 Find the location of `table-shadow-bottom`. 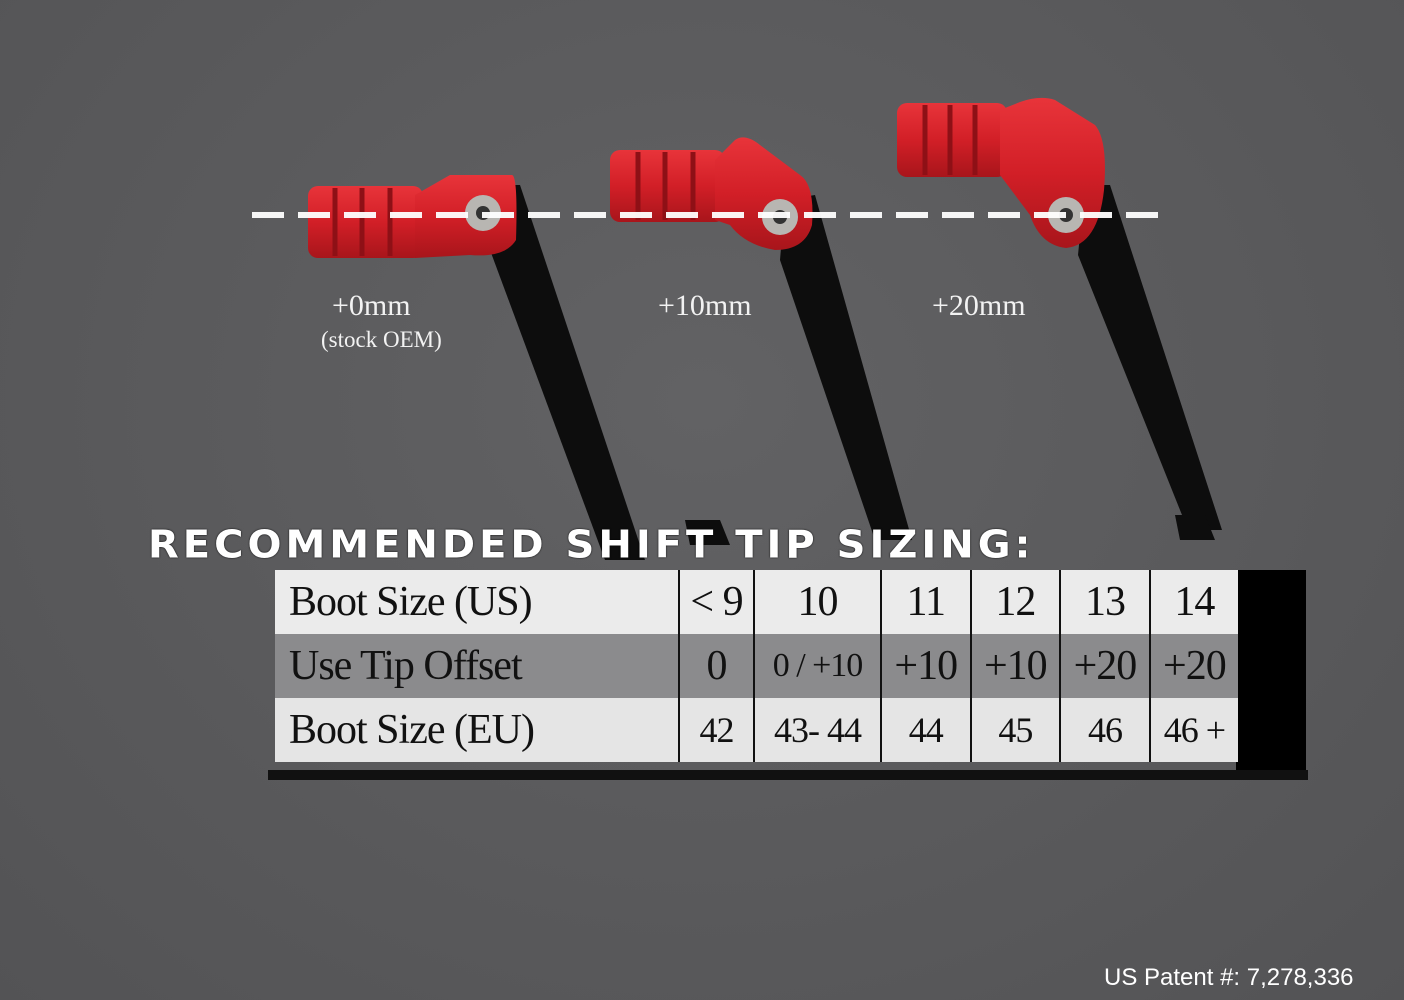

table-shadow-bottom is located at coordinates (788, 775).